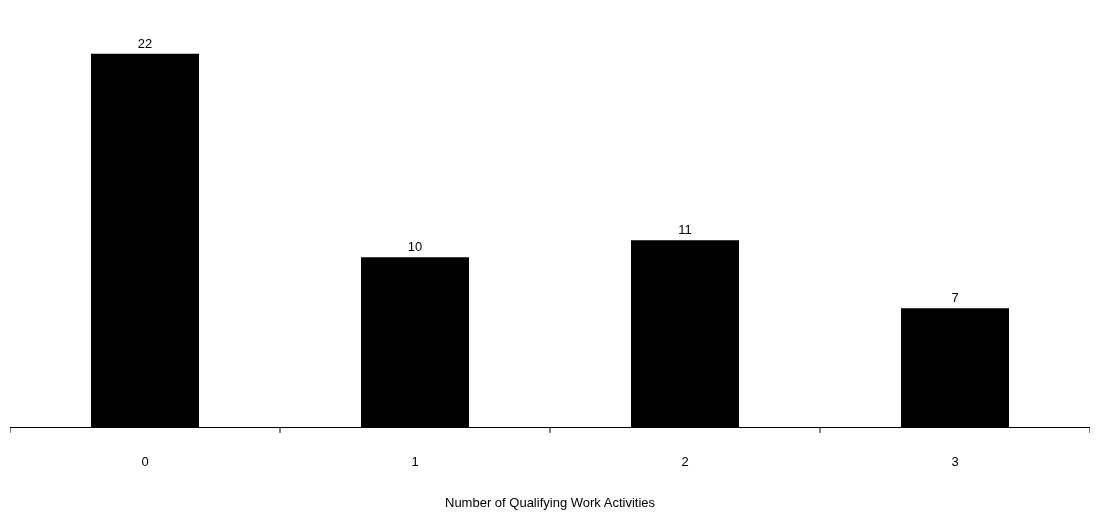 The width and height of the screenshot is (1111, 519). Describe the element at coordinates (955, 298) in the screenshot. I see `data-label: 7` at that location.